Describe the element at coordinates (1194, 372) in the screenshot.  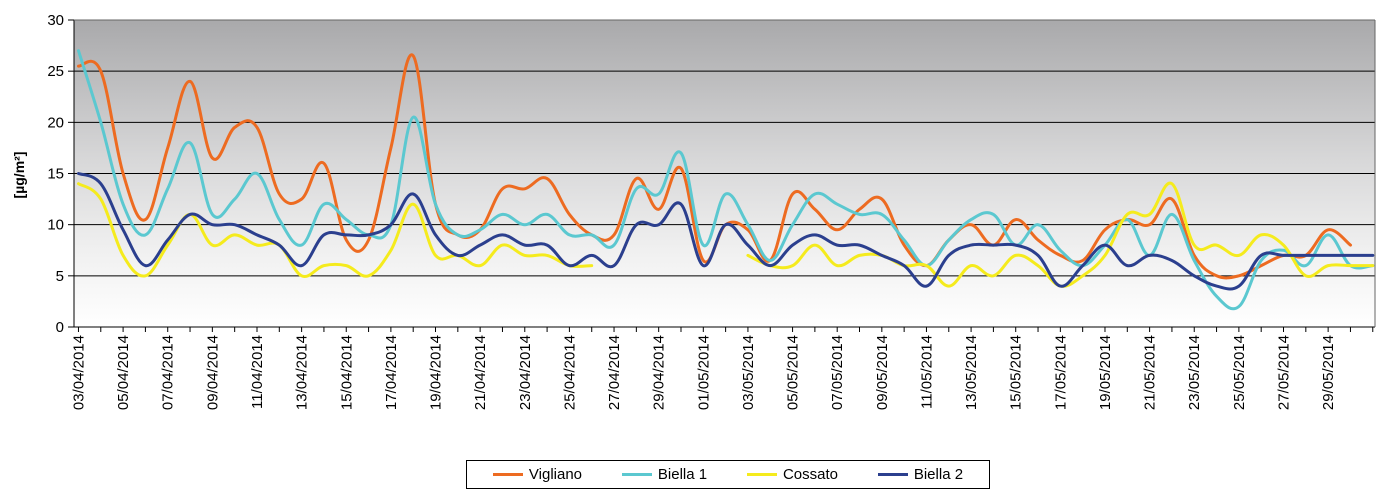
I see `x-tick-label: 23/05/2014` at that location.